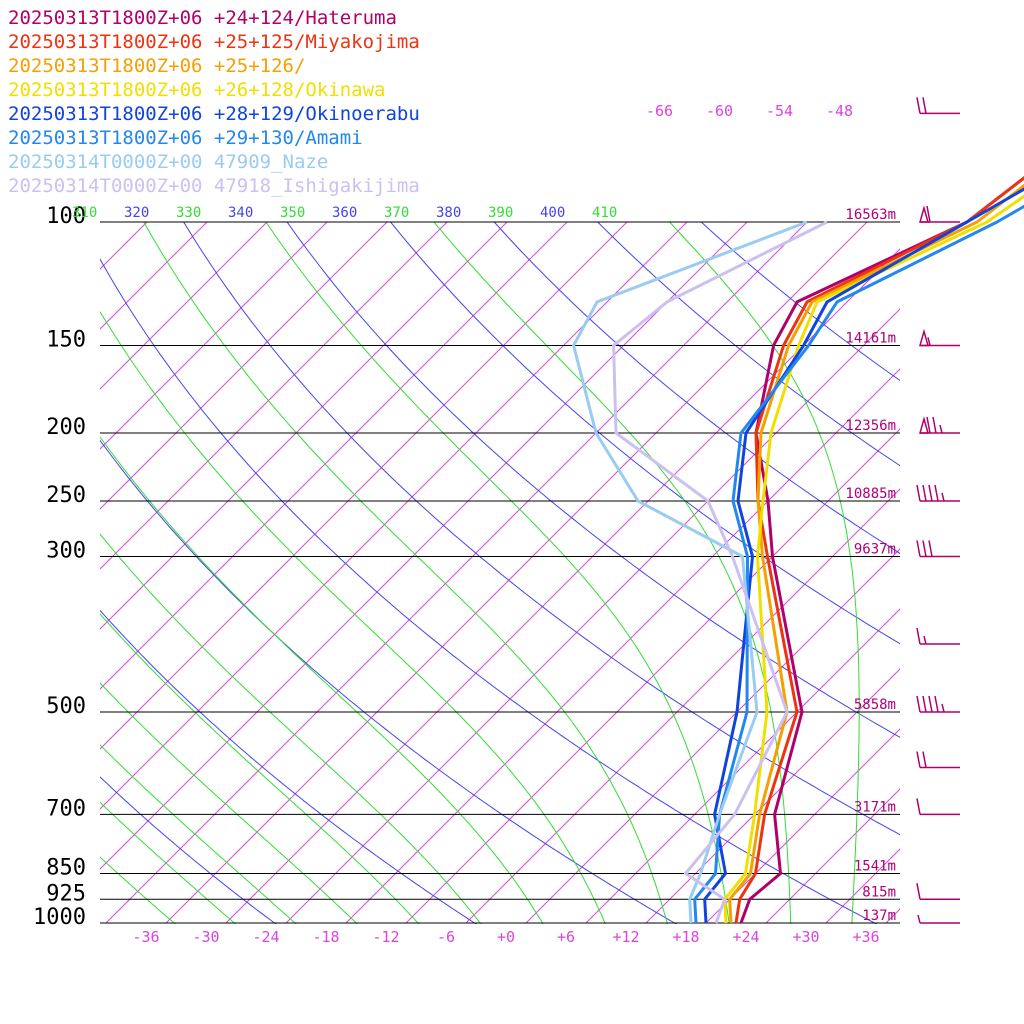 The width and height of the screenshot is (1024, 1024). Describe the element at coordinates (938, 510) in the screenshot. I see `wind-barbs` at that location.